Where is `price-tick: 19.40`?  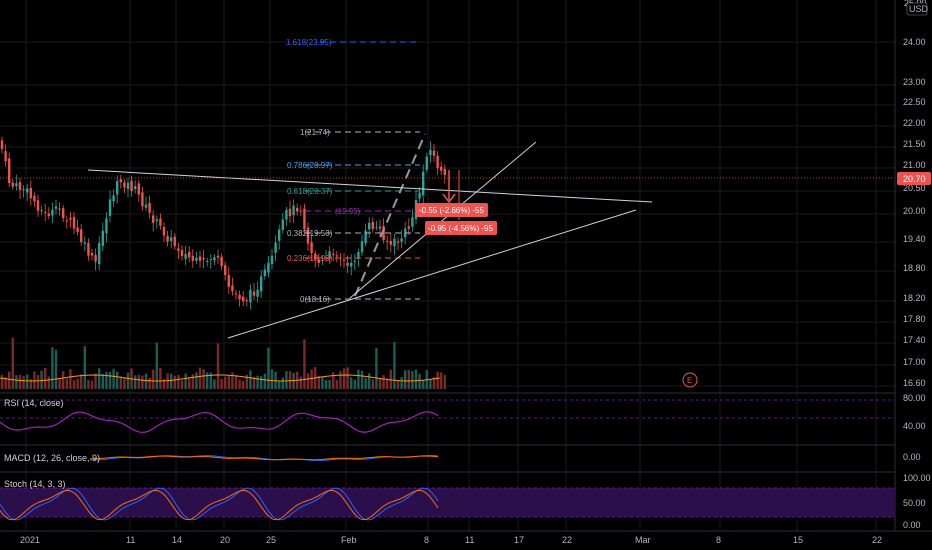
price-tick: 19.40 is located at coordinates (914, 239).